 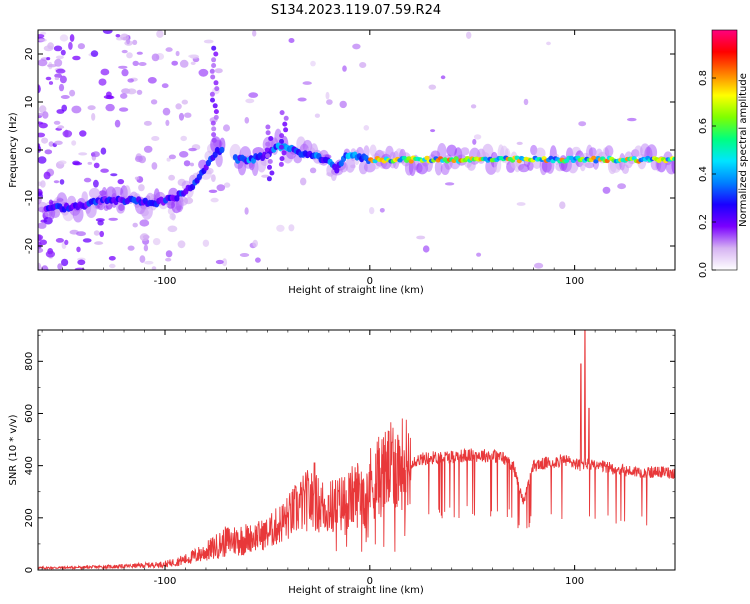 I want to click on y-tick-label: 400, so click(x=29, y=465).